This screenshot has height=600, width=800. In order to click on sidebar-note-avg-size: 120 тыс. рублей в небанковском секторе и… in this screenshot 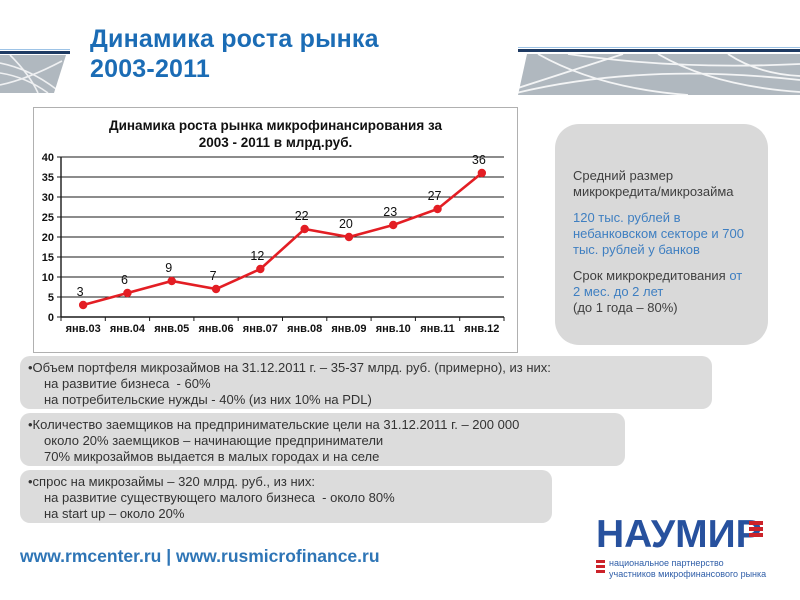, I will do `click(658, 233)`.